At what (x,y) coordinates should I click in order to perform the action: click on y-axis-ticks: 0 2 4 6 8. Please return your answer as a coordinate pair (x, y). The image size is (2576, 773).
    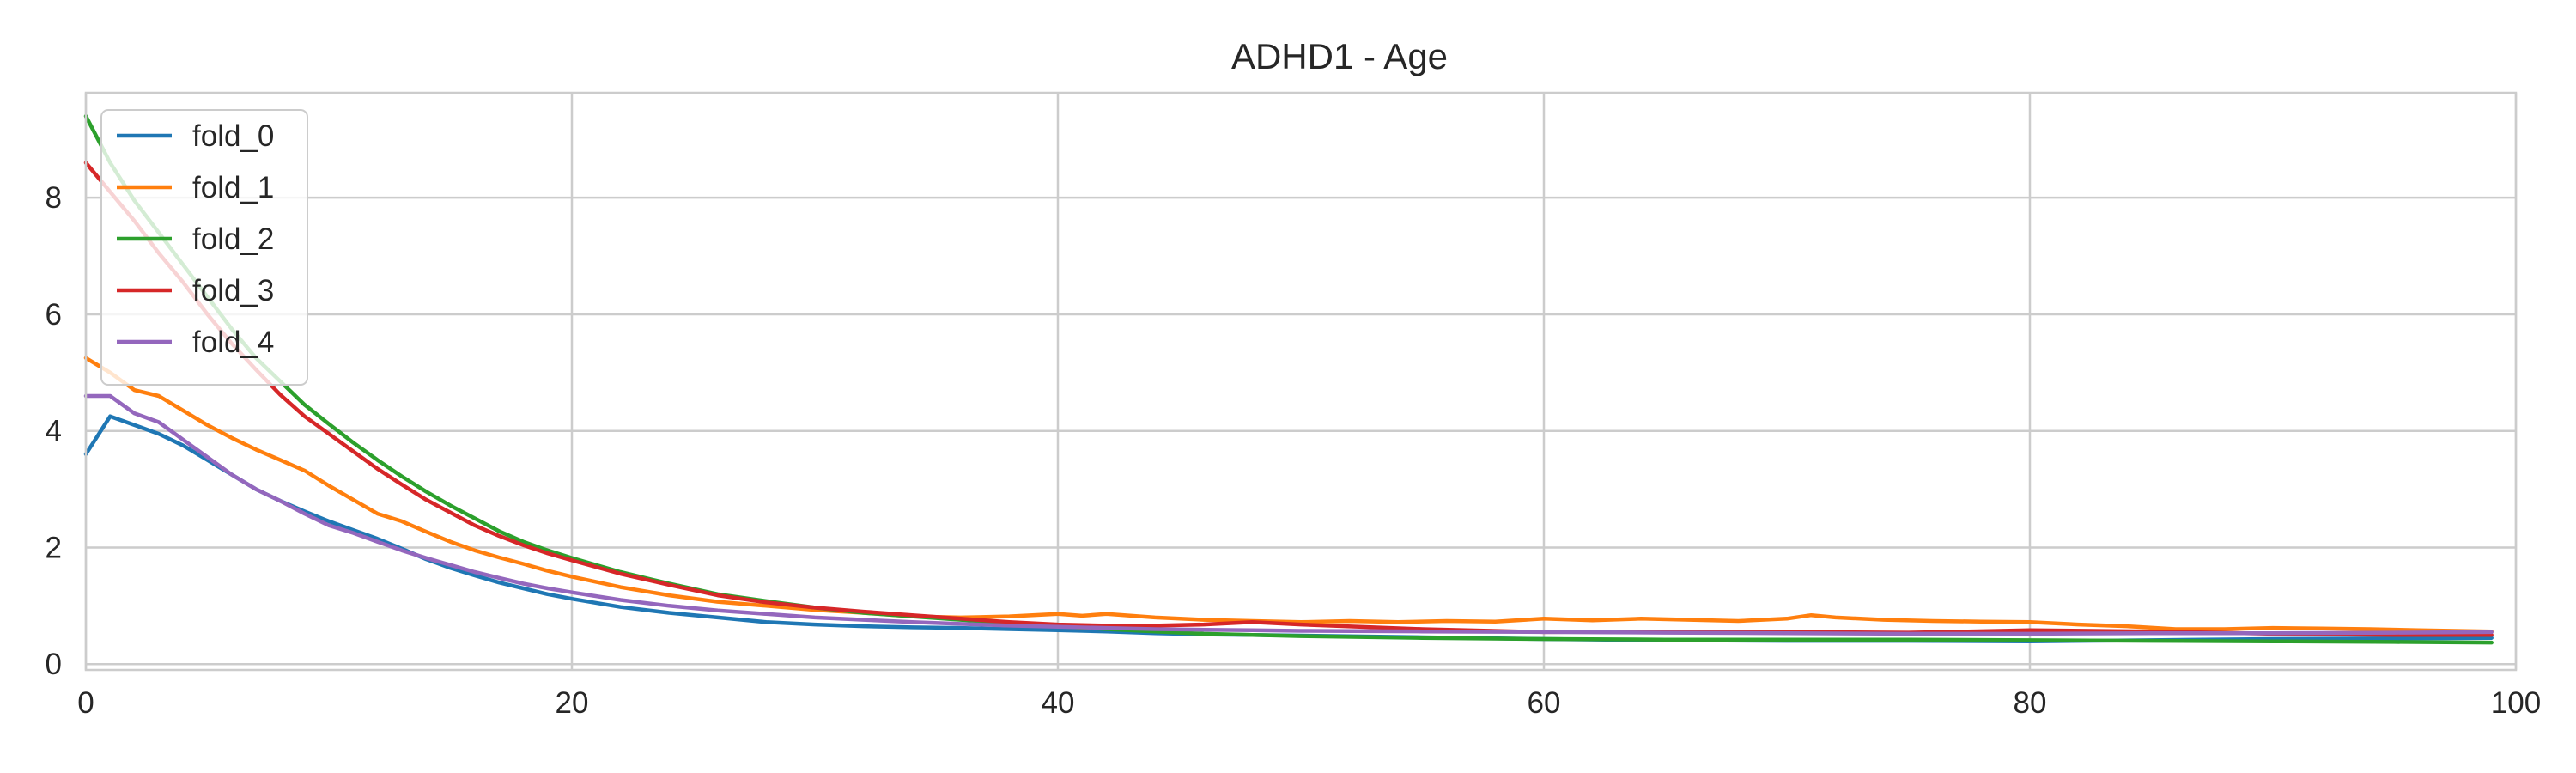
    Looking at the image, I should click on (54, 431).